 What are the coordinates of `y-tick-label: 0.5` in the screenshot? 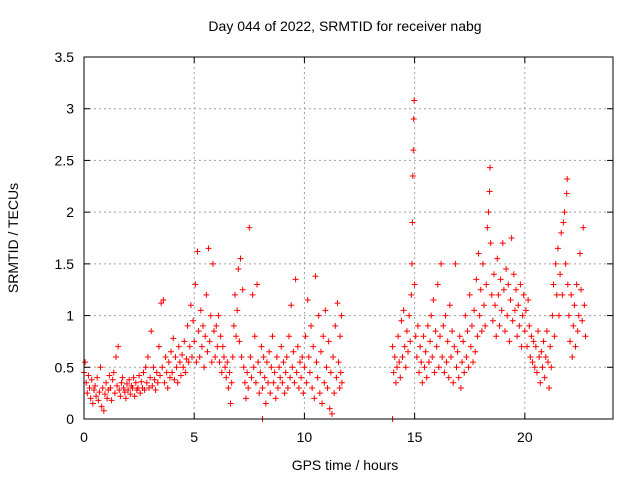 It's located at (65, 367).